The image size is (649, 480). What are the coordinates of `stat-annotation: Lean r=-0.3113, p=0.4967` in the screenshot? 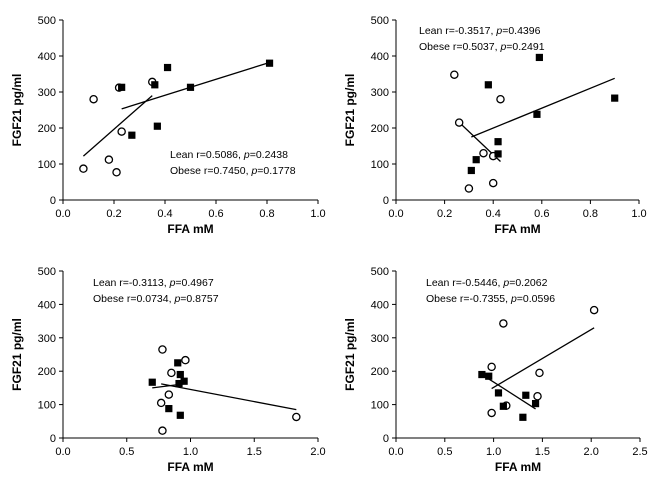 It's located at (153, 283).